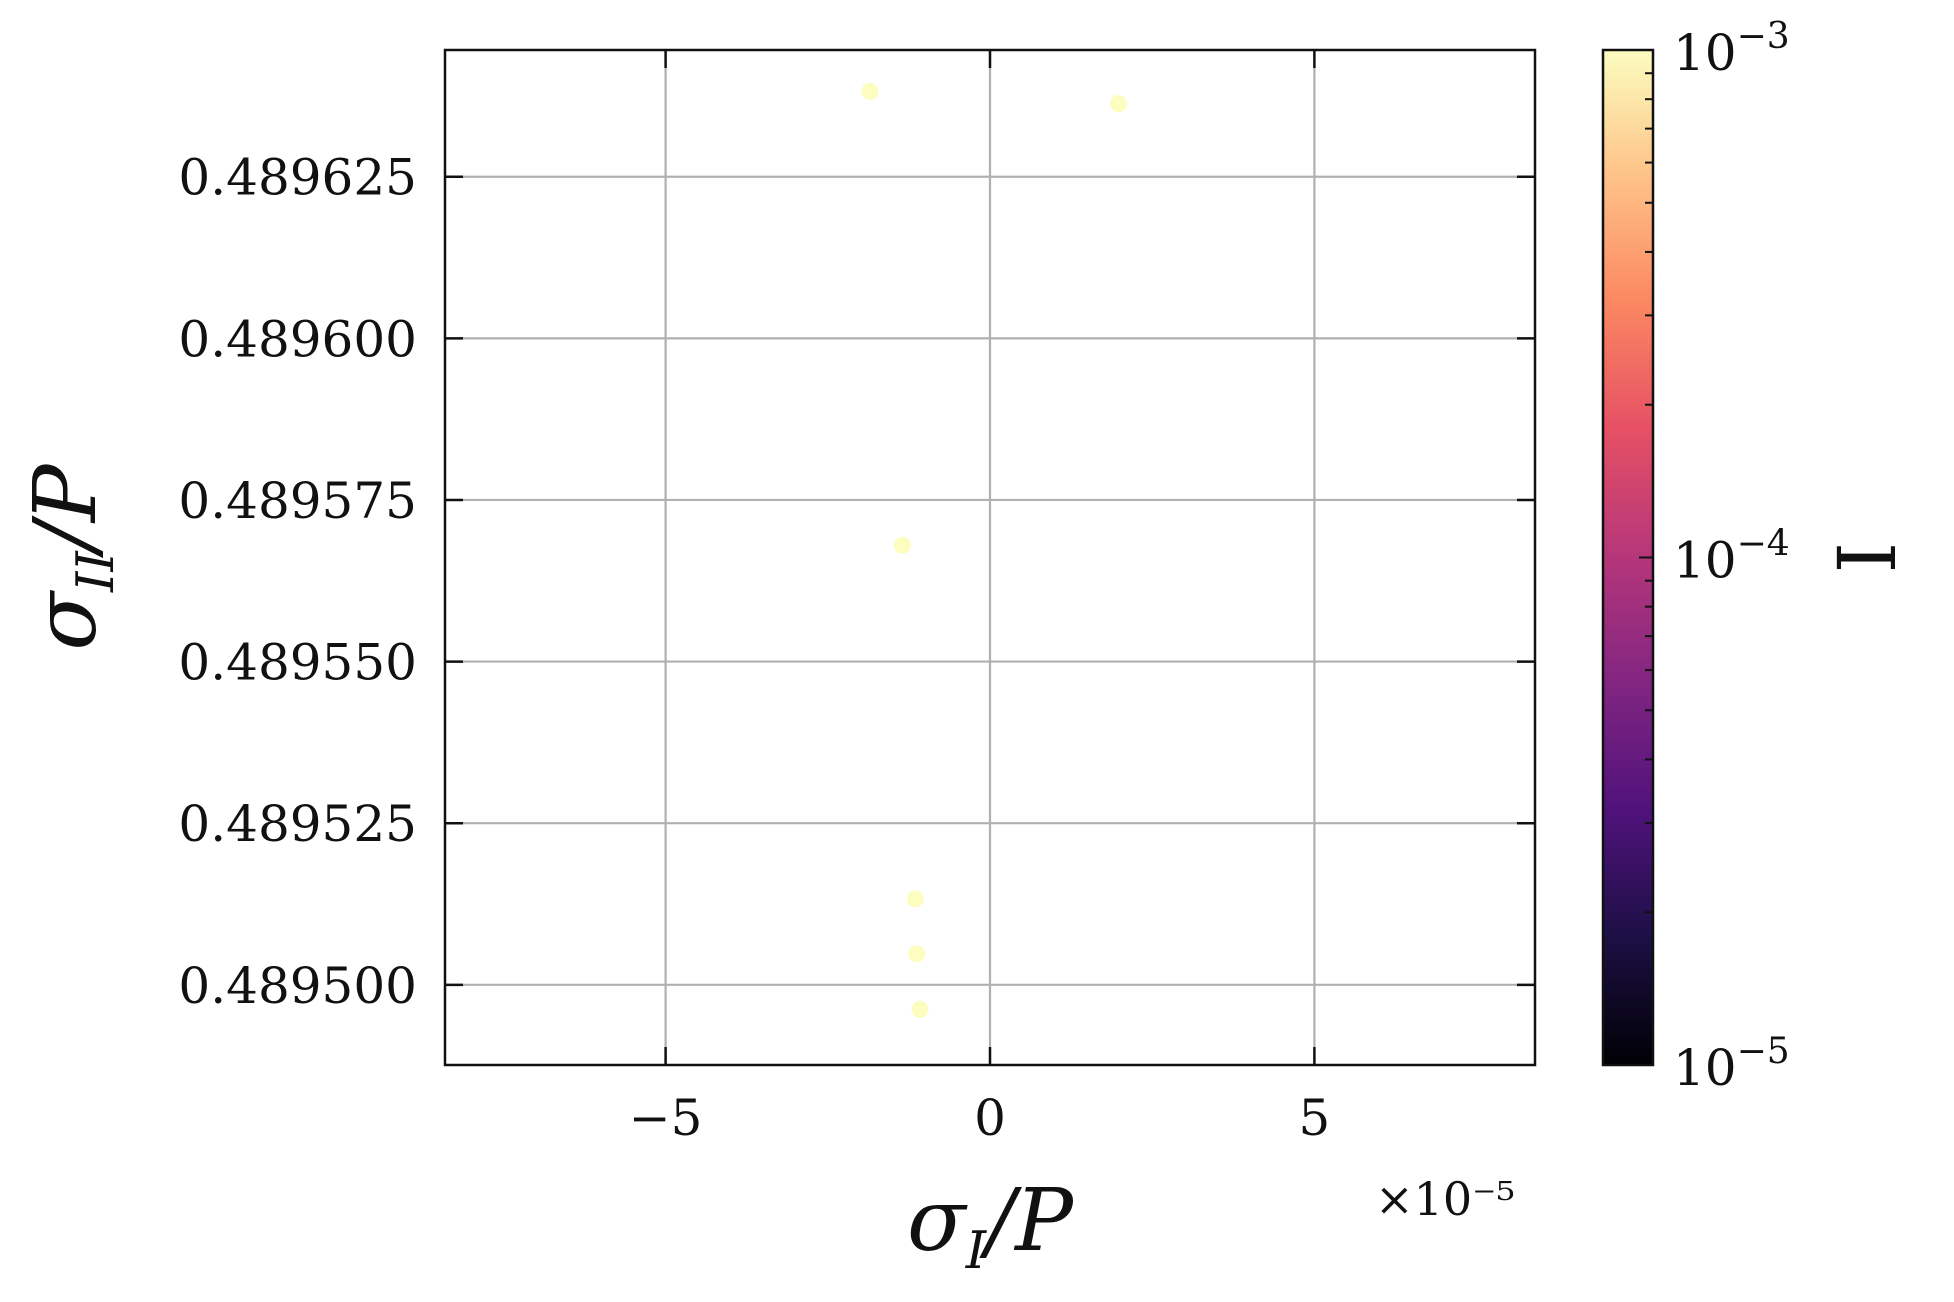 This screenshot has width=1954, height=1302. What do you see at coordinates (297, 663) in the screenshot?
I see `y-tick-label: 0.489550` at bounding box center [297, 663].